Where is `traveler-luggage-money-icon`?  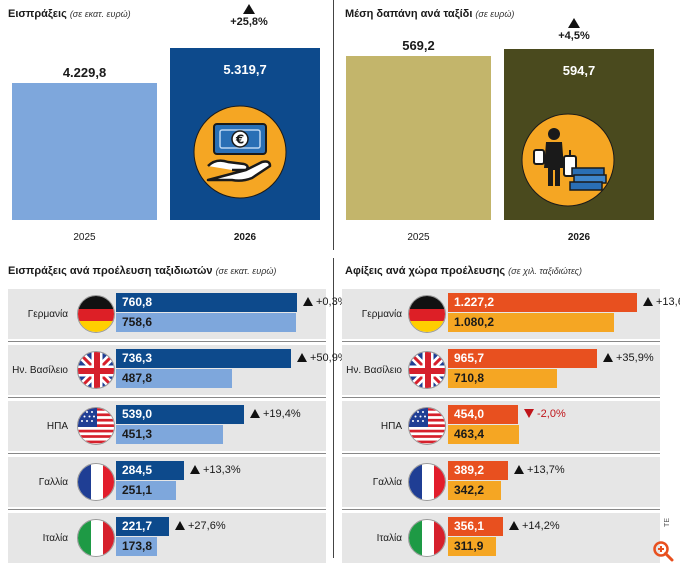
traveler-luggage-money-icon is located at coordinates (568, 160).